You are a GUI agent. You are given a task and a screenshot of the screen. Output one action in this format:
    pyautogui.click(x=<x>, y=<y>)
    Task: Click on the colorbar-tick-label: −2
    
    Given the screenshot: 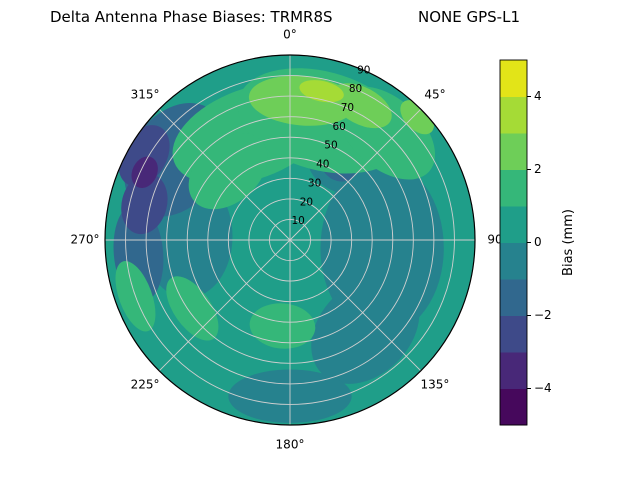 What is the action you would take?
    pyautogui.click(x=543, y=315)
    